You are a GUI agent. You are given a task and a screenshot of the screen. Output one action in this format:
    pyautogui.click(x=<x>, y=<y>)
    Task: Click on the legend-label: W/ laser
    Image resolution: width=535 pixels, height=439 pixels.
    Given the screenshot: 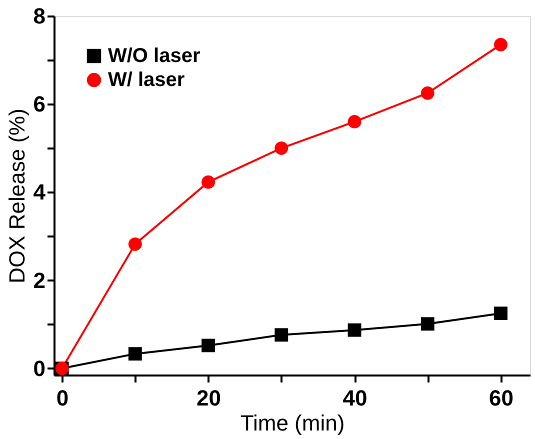 What is the action you would take?
    pyautogui.click(x=146, y=80)
    